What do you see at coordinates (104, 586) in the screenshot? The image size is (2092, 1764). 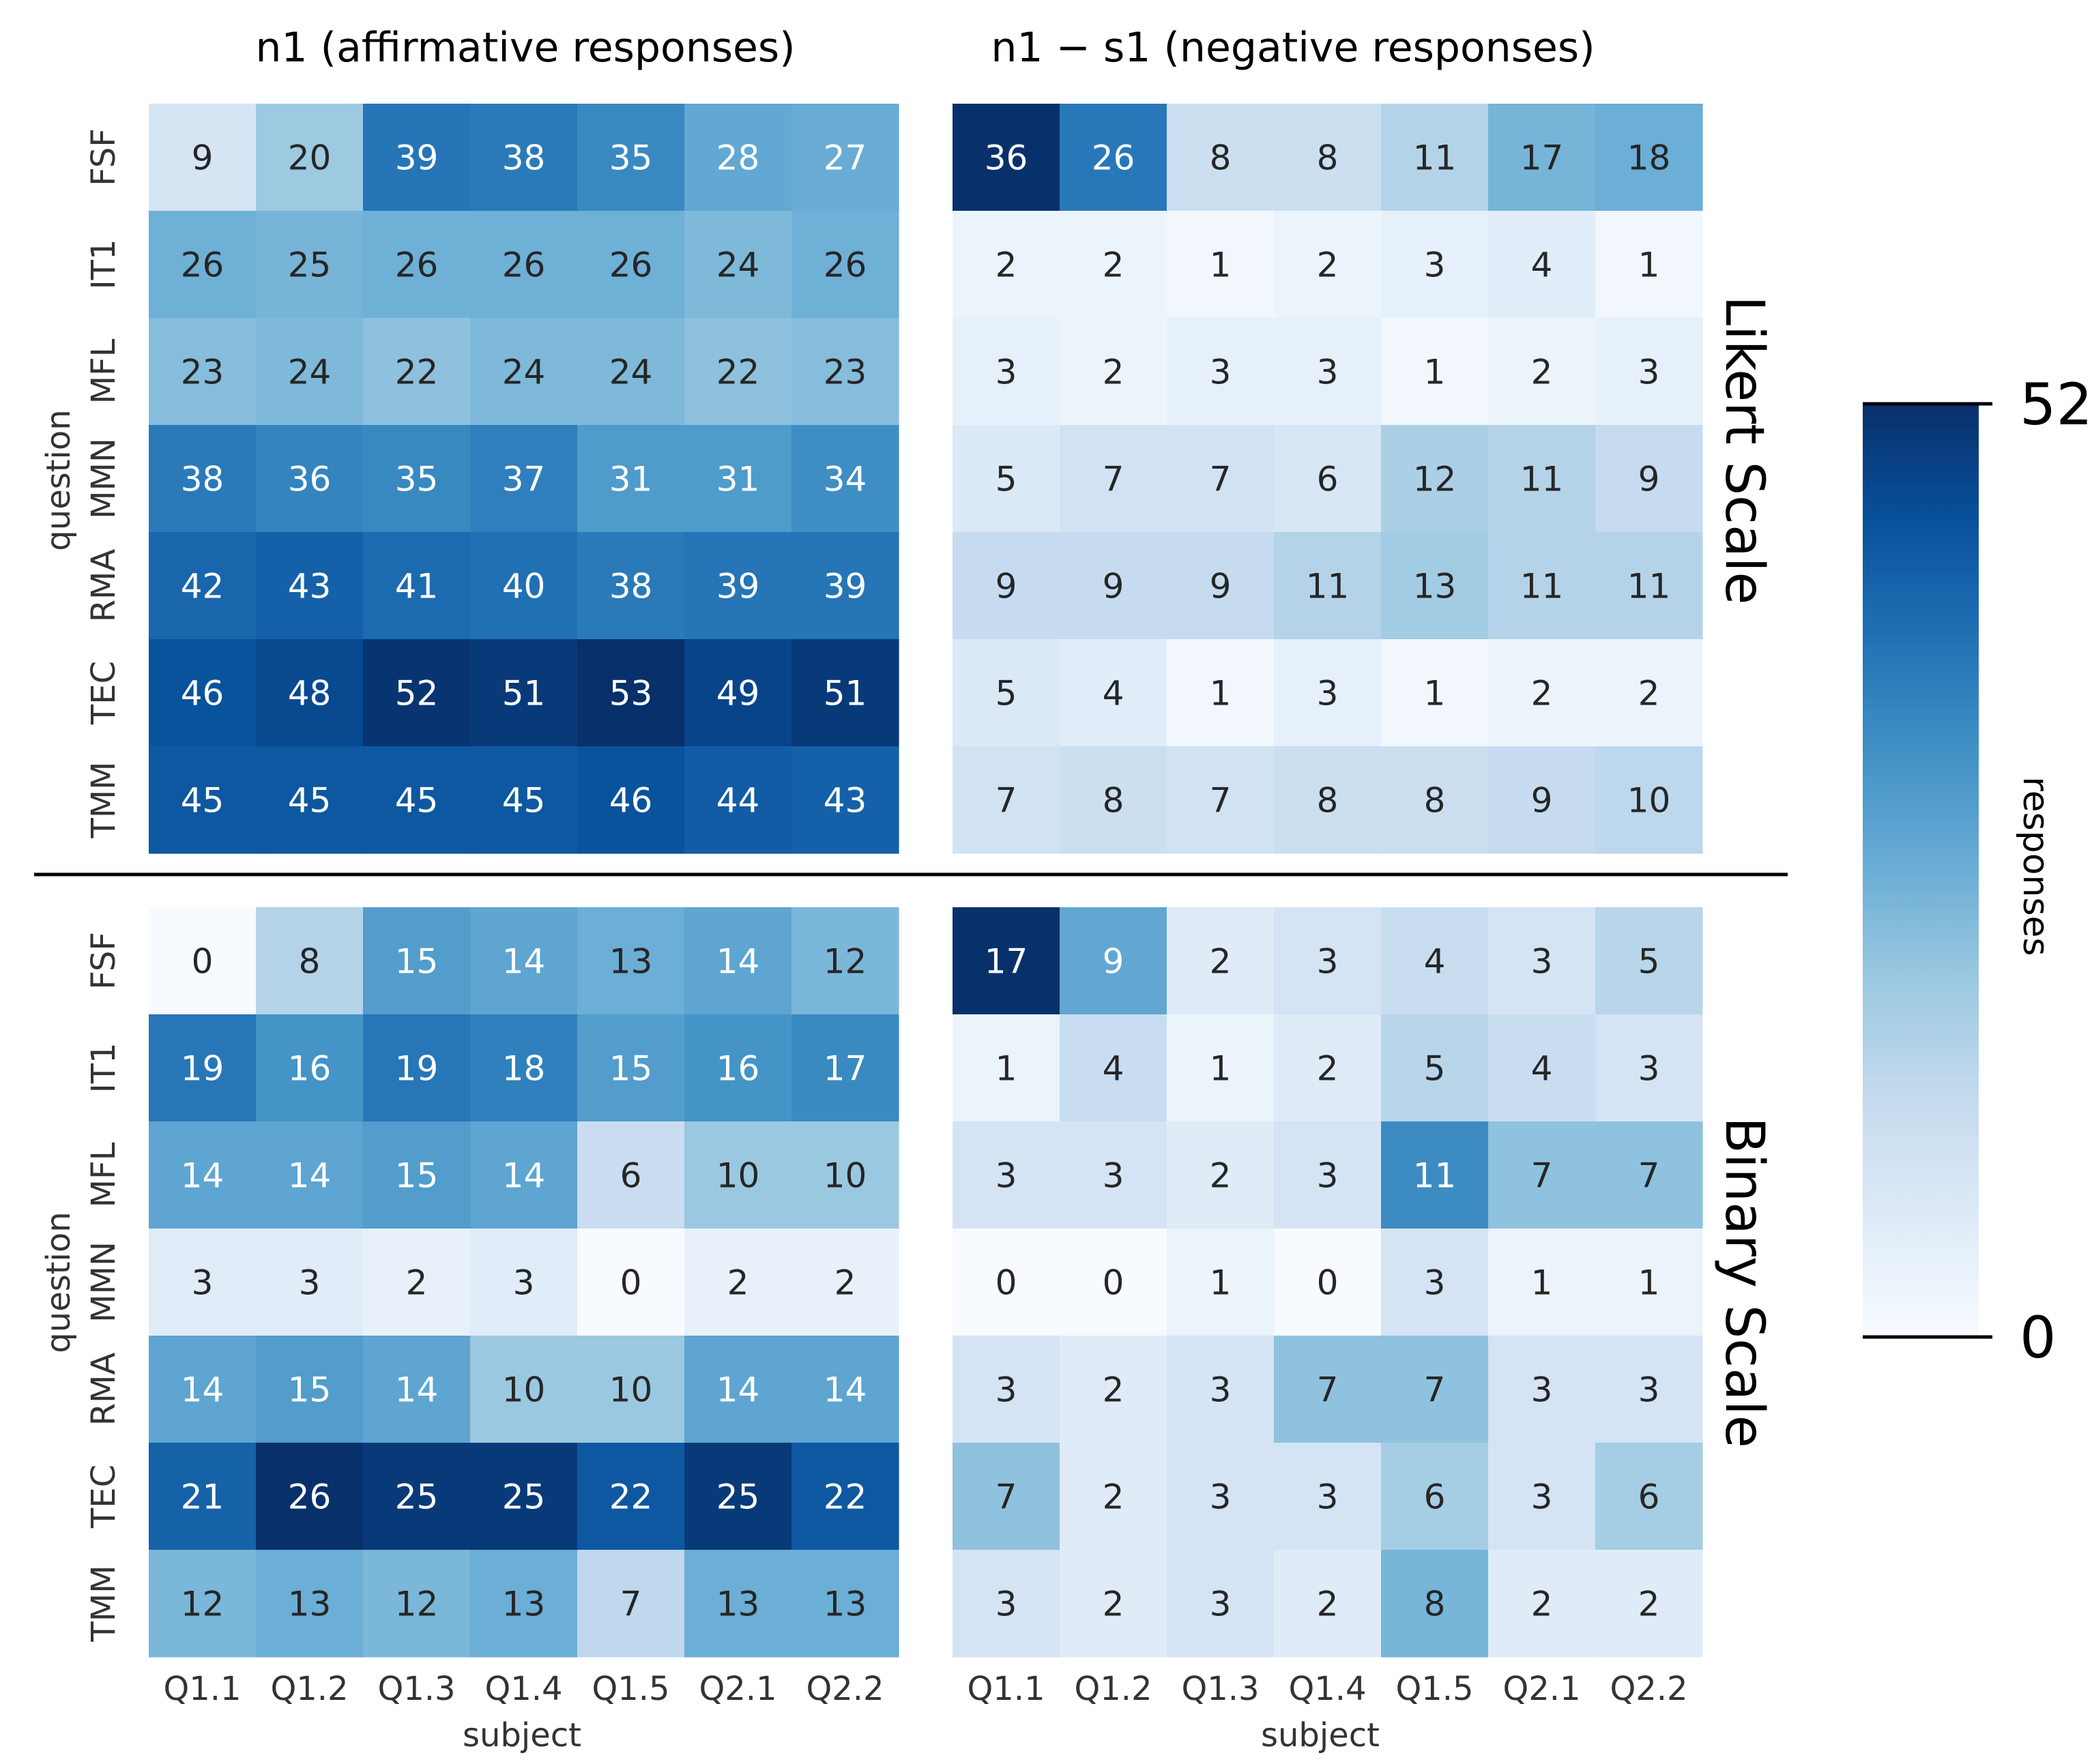 I see `y-tick-label: RMA` at bounding box center [104, 586].